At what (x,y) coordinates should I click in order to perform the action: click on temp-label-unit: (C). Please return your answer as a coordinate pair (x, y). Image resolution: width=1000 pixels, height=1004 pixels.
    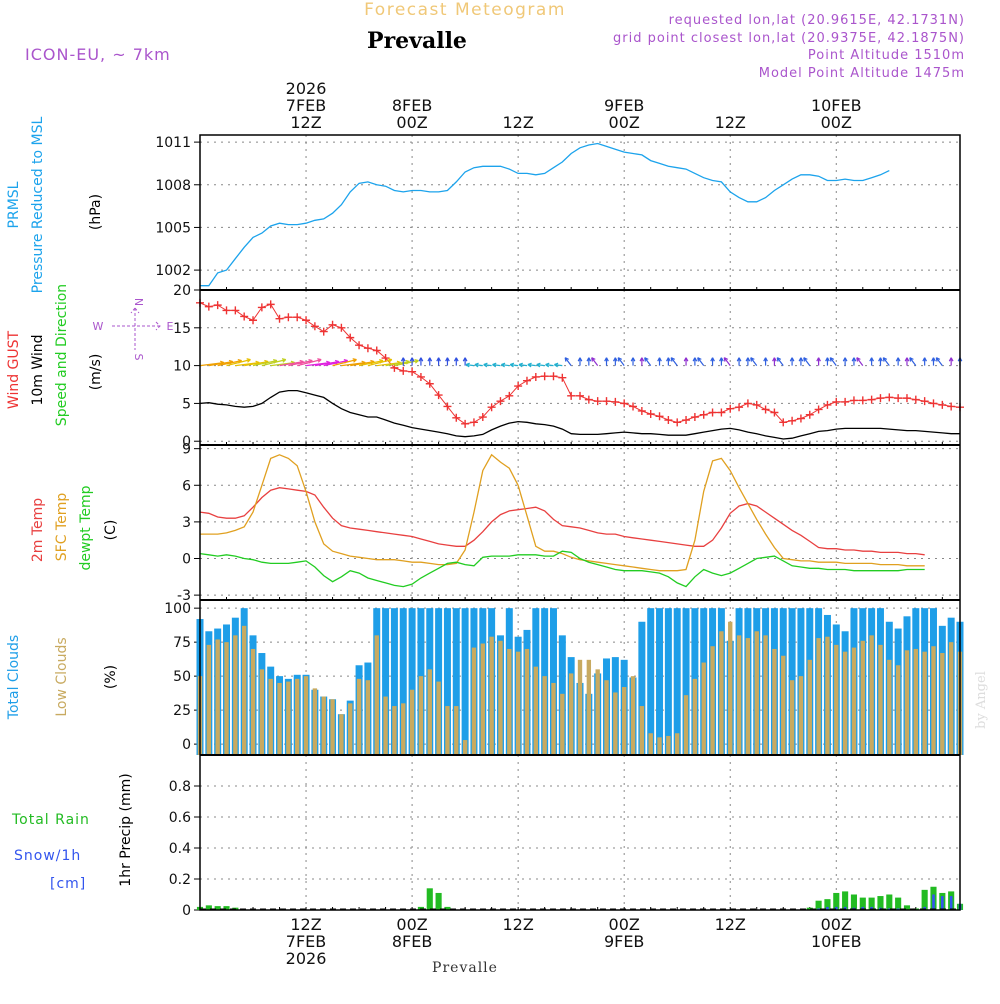
    Looking at the image, I should click on (111, 530).